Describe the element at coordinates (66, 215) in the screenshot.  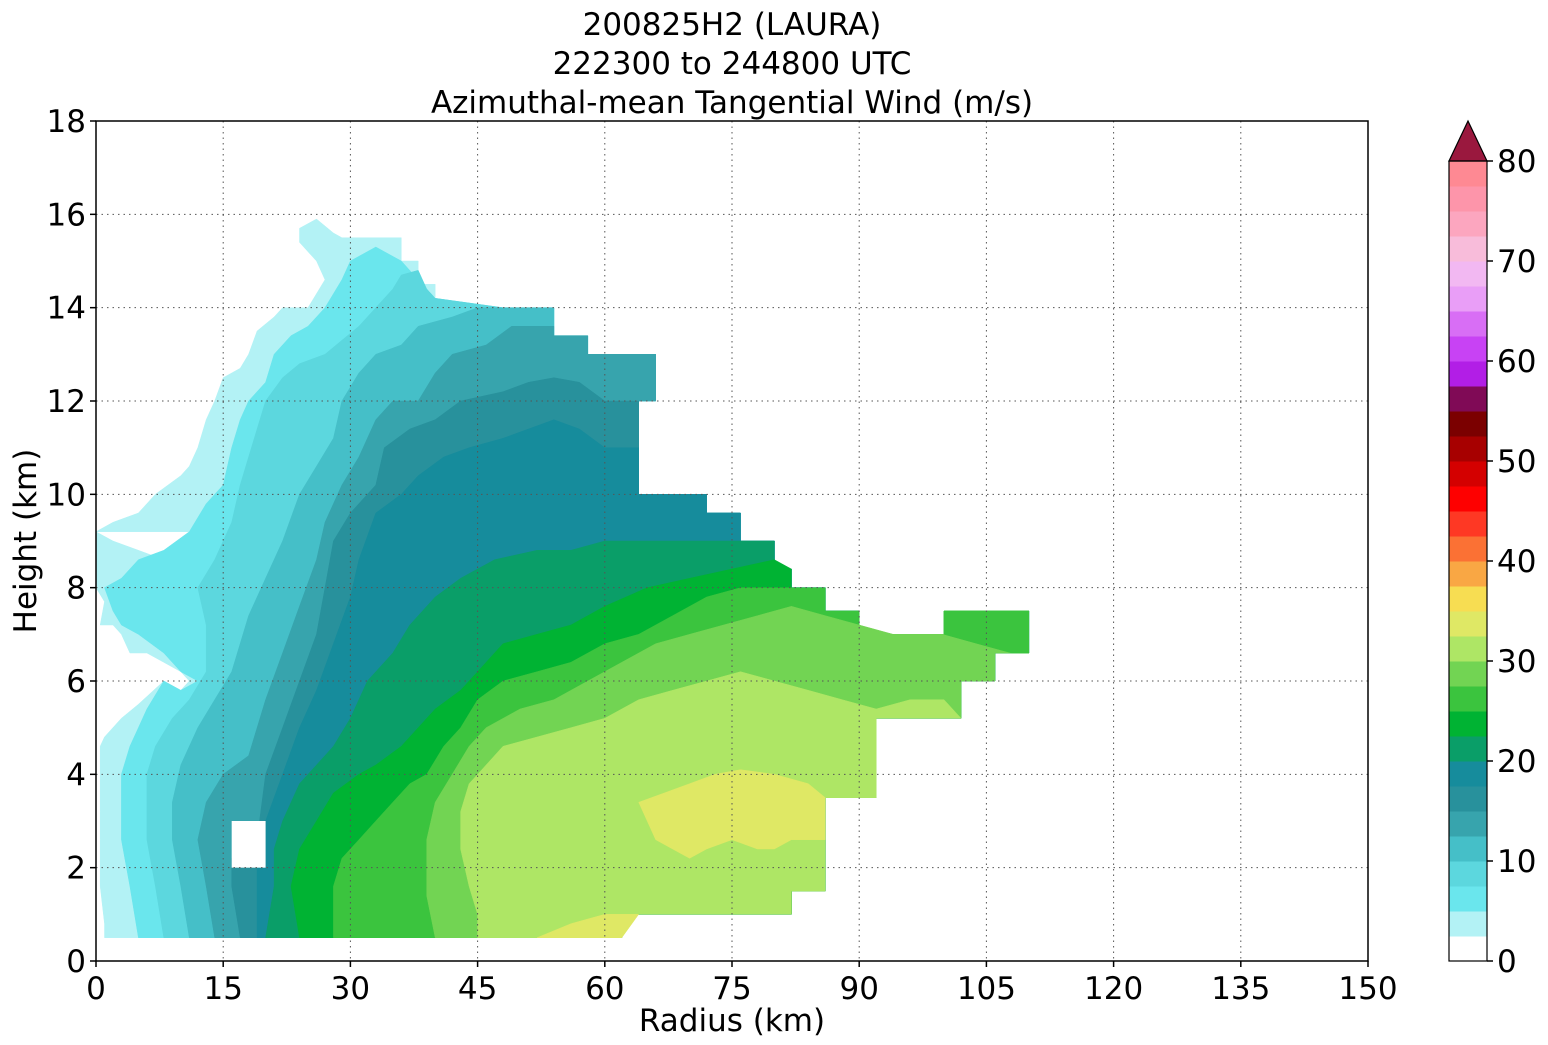
I see `y-tick-label-16: 16` at that location.